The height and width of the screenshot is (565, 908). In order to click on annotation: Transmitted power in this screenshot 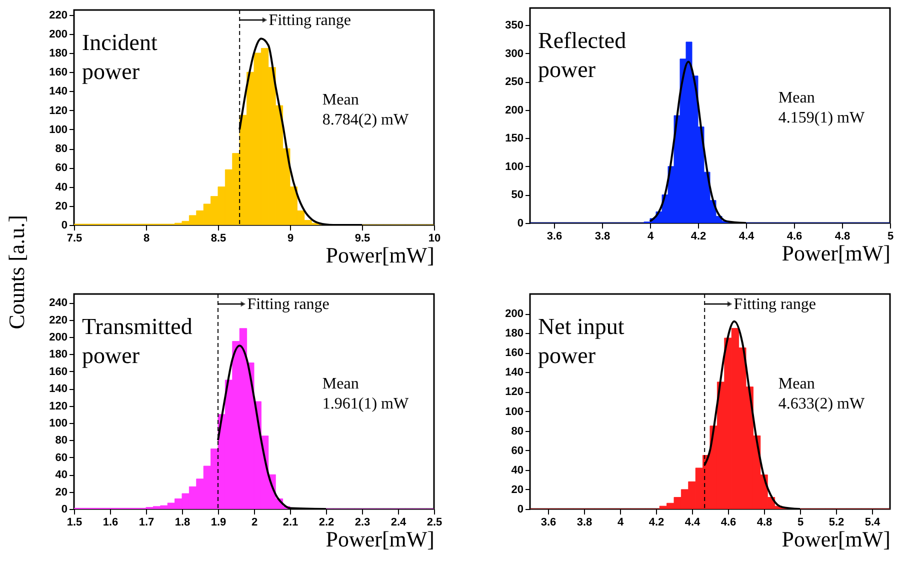, I will do `click(137, 341)`.